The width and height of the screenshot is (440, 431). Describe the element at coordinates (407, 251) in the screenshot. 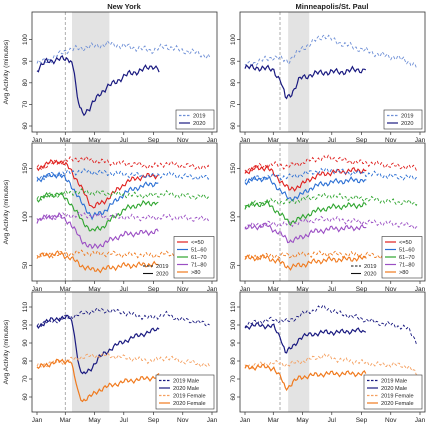

I see `legend-label: 51–60` at that location.